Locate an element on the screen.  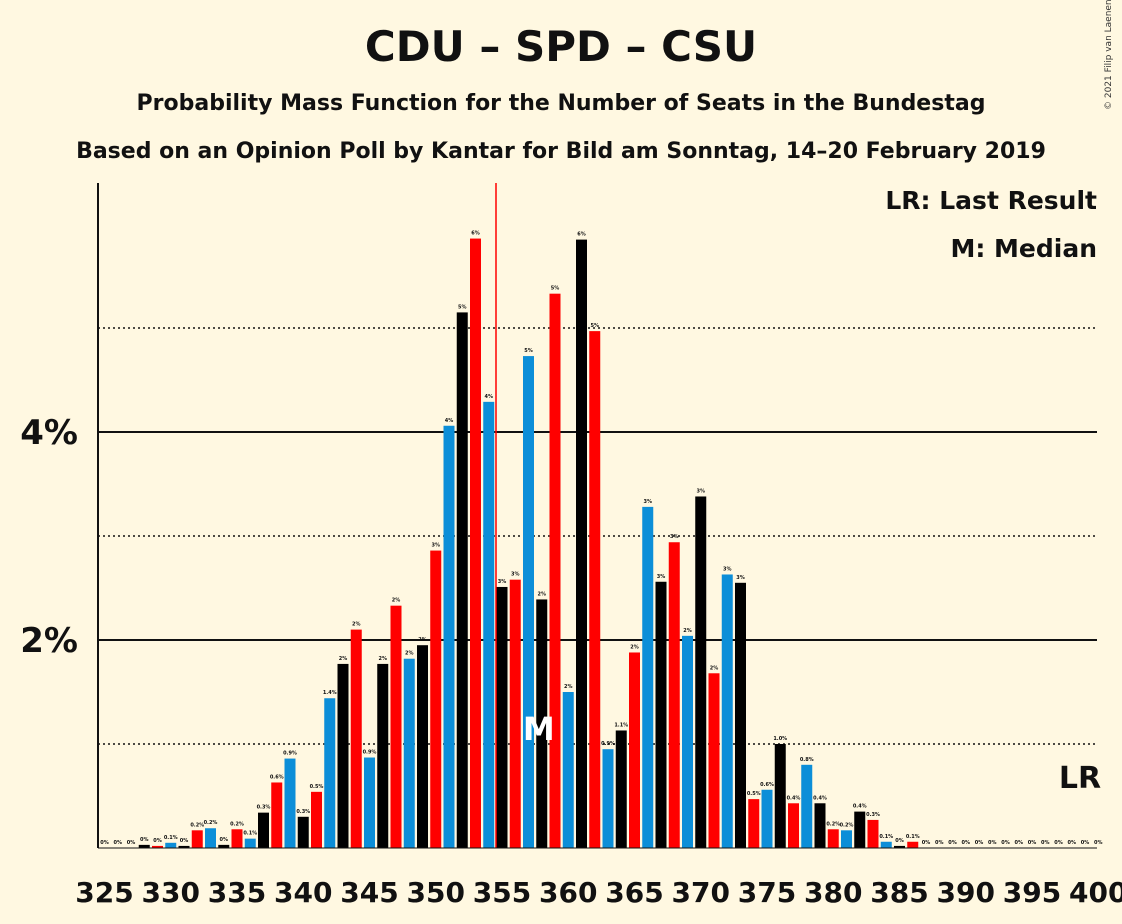
bar-label-374: 0.5% is located at coordinates (754, 794).